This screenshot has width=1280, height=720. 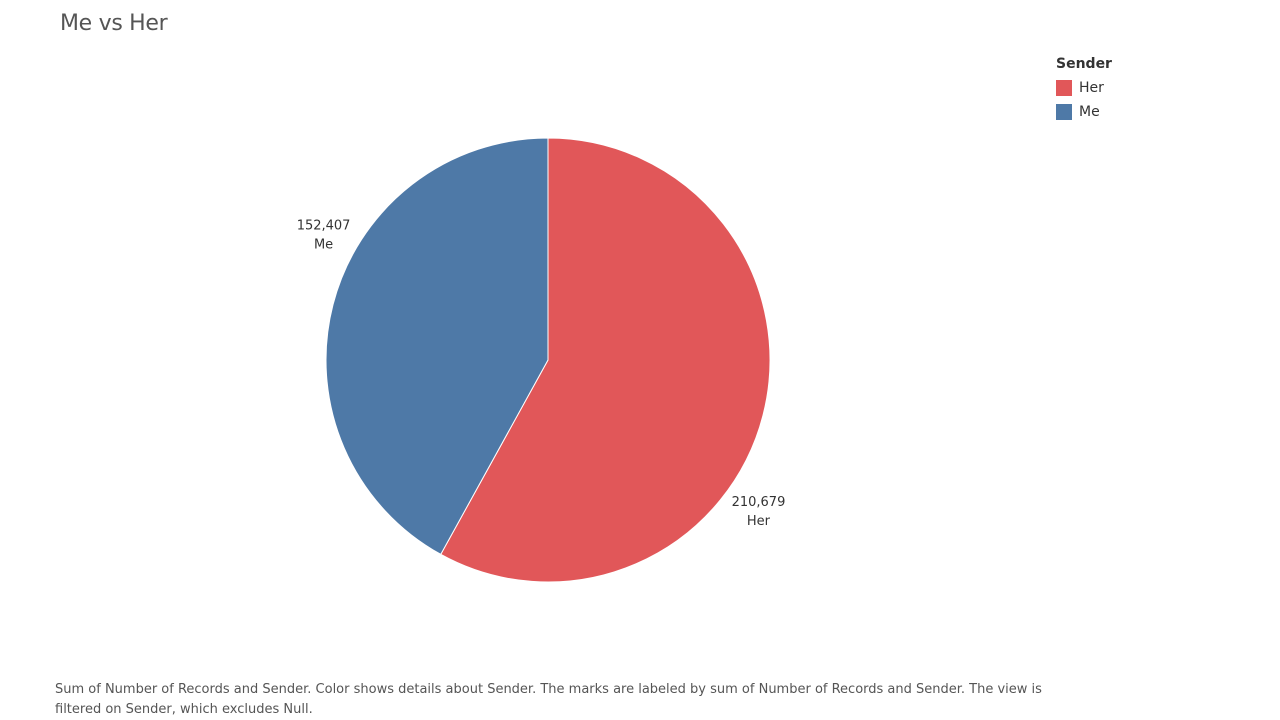 I want to click on legend-label-her: Her, so click(x=1091, y=88).